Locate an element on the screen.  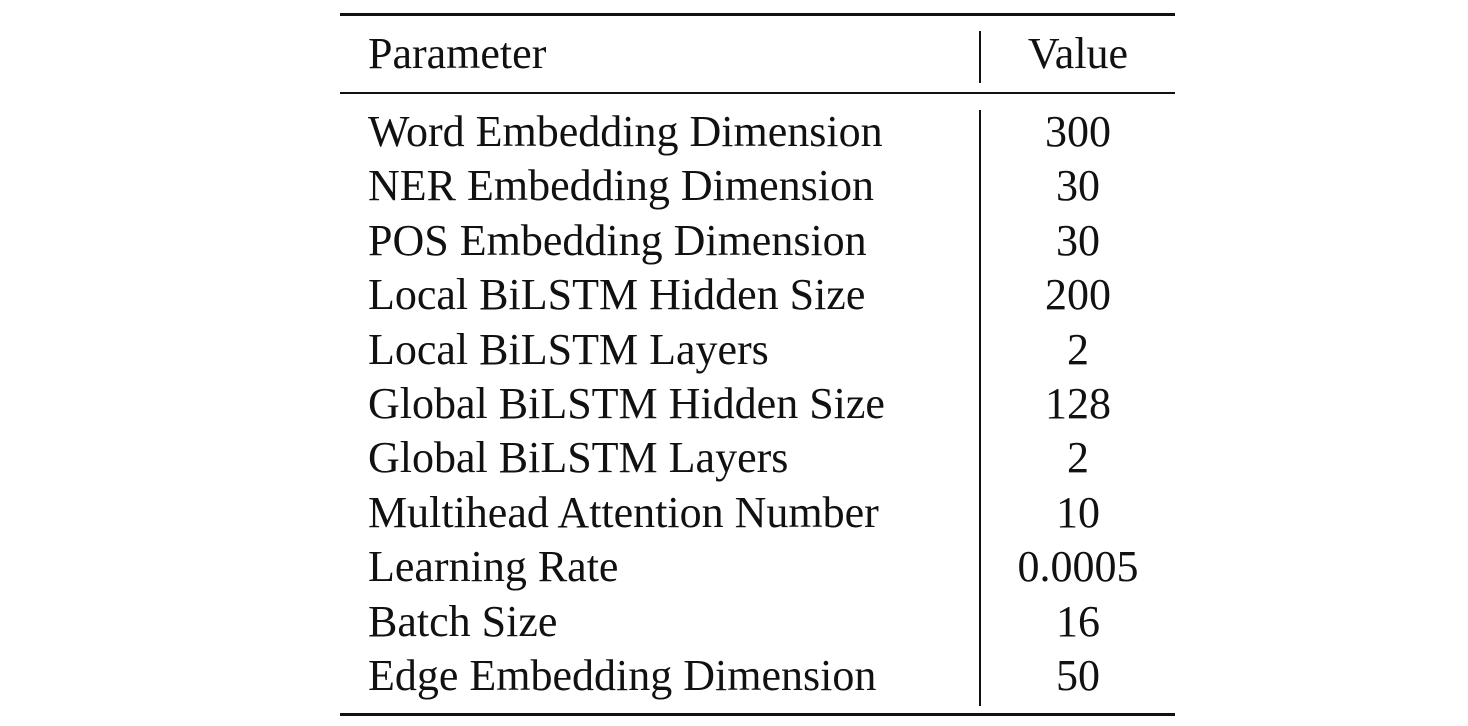
table-row-parameter: Local BiLSTM Hidden Size is located at coordinates (617, 294).